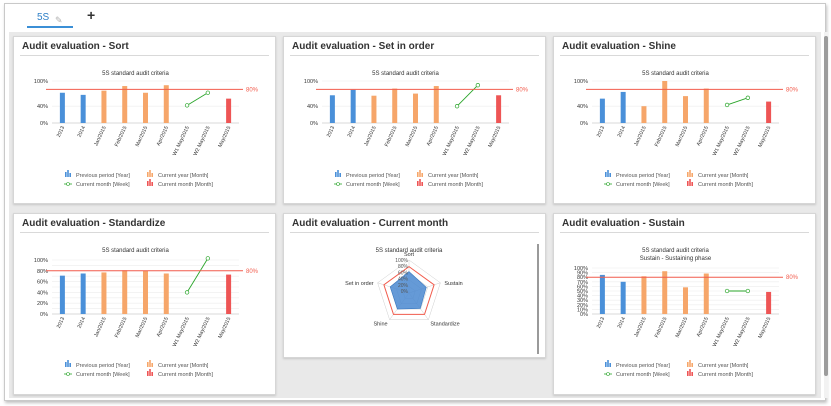 The image size is (831, 406). I want to click on dashboard-scrollbar, so click(826, 215).